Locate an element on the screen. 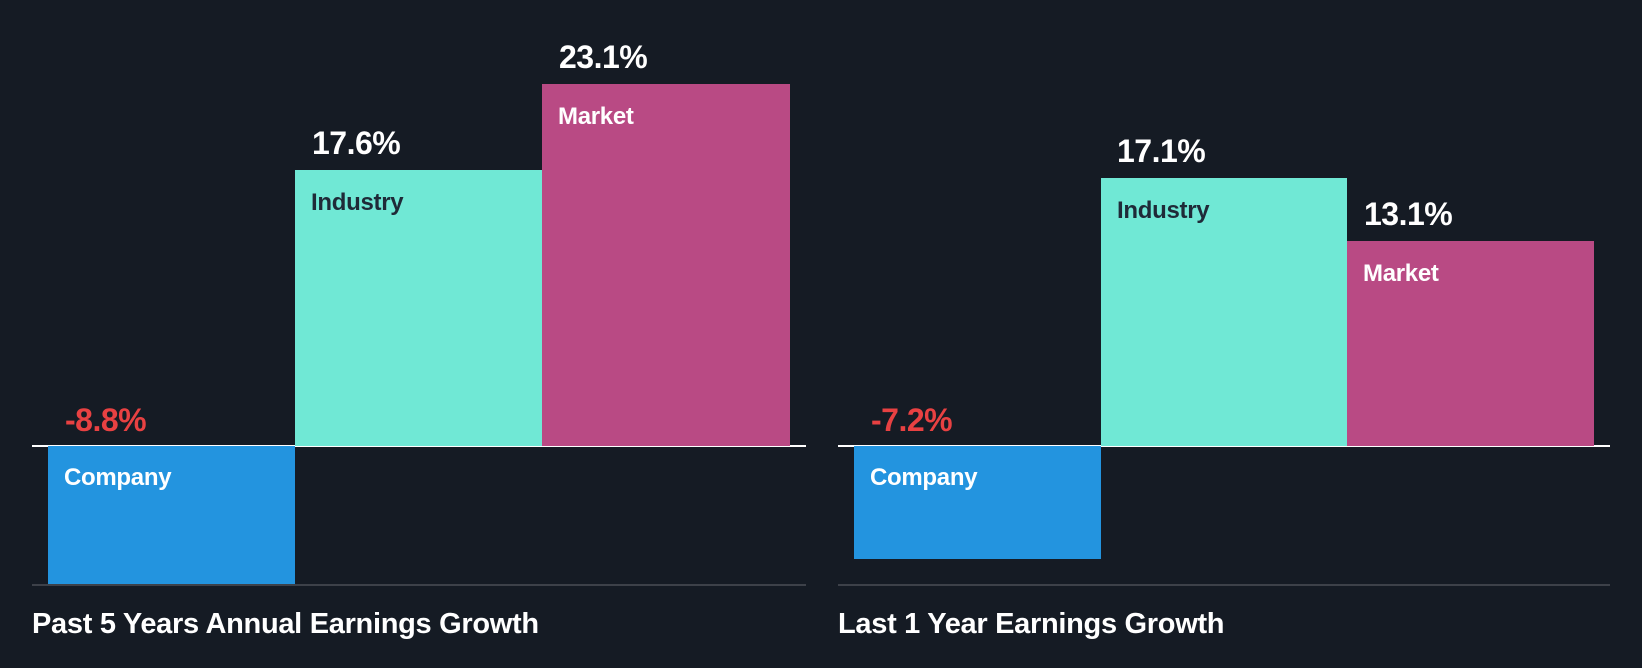  chart-title: Last 1 Year Earnings Growth is located at coordinates (1031, 624).